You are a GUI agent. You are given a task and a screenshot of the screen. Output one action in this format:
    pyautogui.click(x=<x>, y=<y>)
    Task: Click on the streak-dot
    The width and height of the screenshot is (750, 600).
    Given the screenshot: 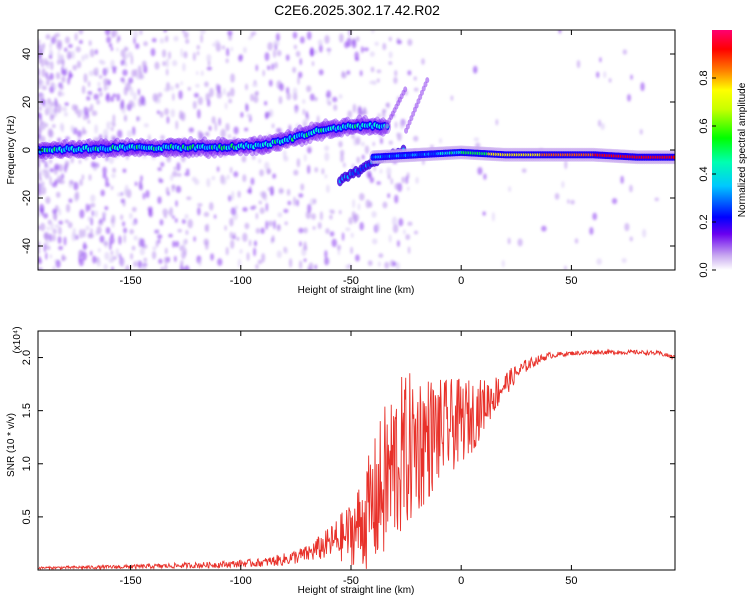 What is the action you would take?
    pyautogui.click(x=405, y=89)
    